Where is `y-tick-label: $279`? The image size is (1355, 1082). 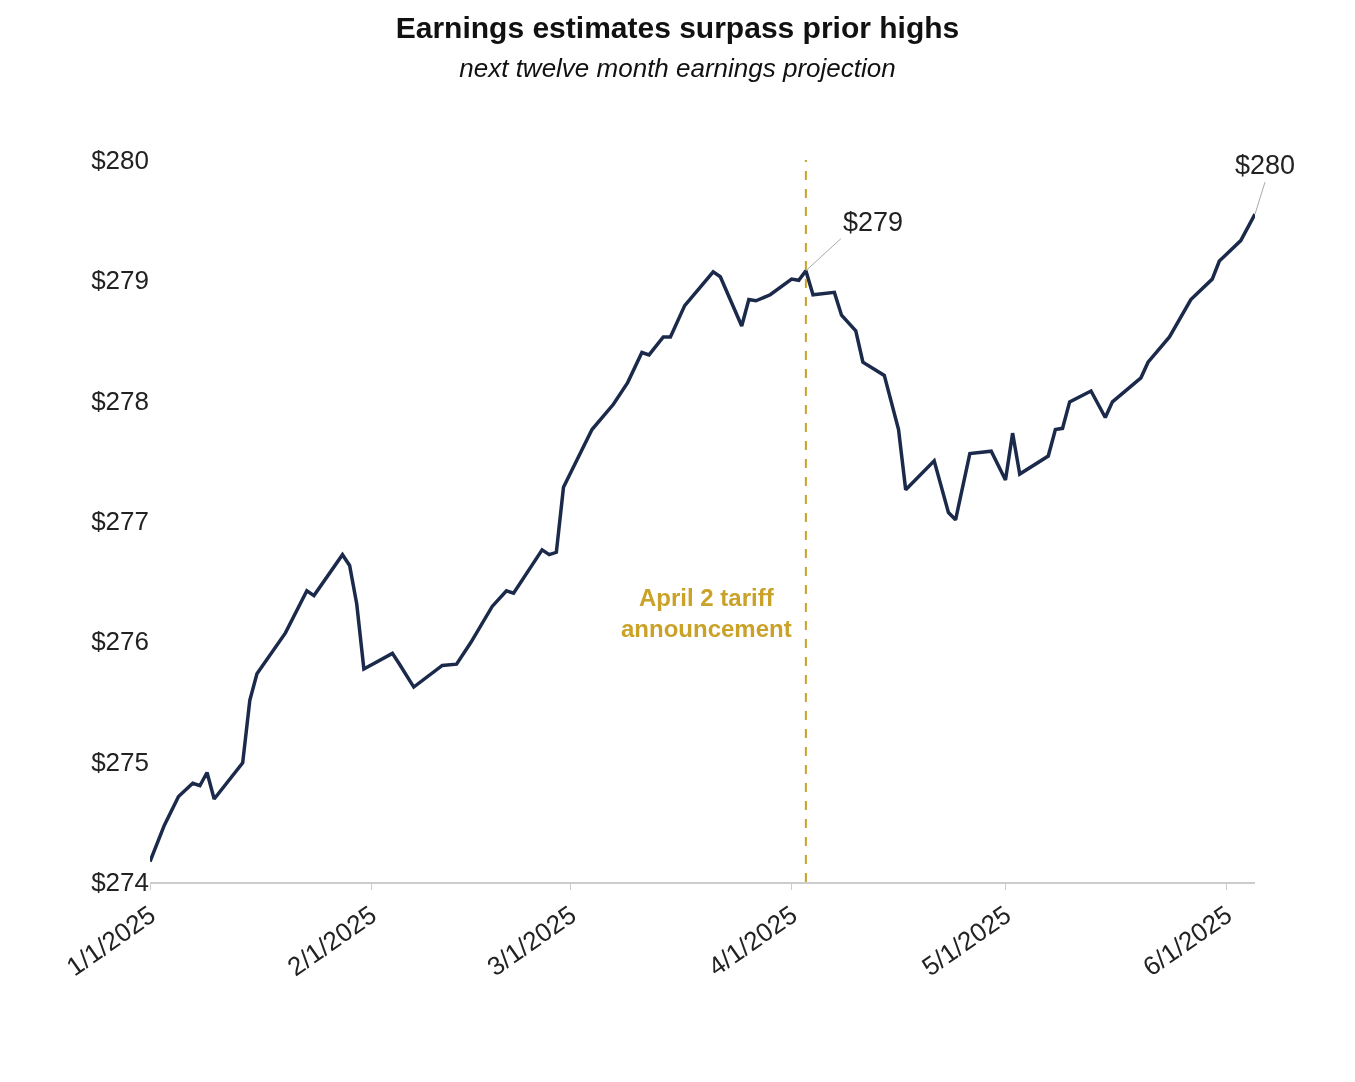
y-tick-label: $279 is located at coordinates (120, 280).